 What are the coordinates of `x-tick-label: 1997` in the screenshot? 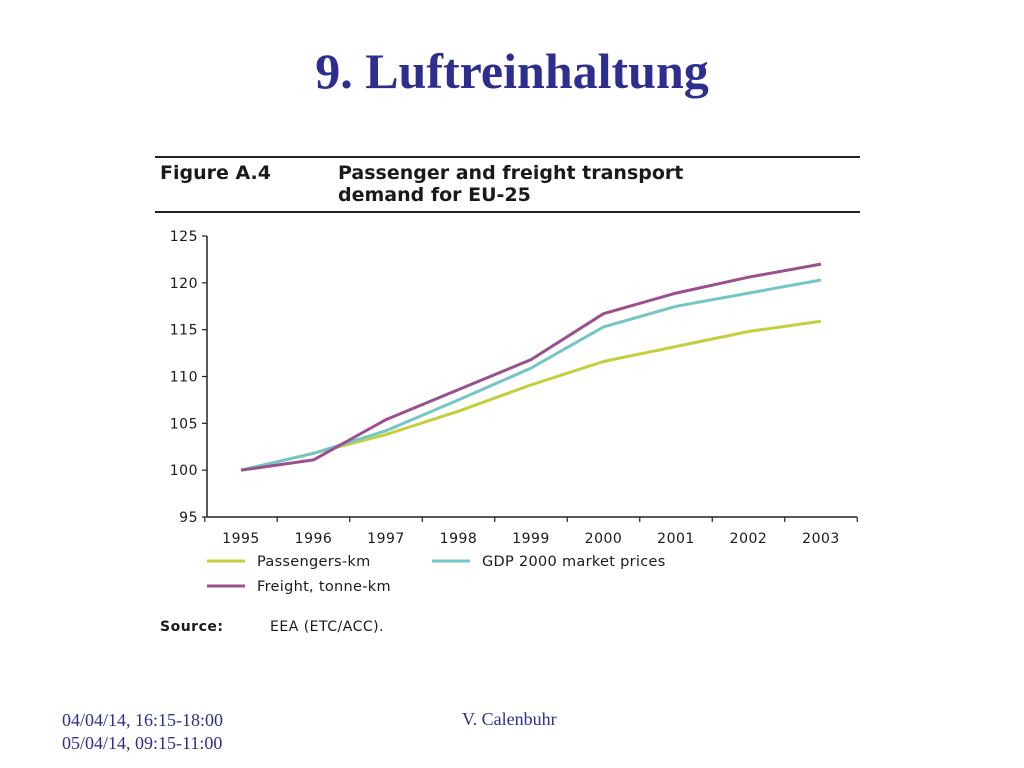 It's located at (386, 539).